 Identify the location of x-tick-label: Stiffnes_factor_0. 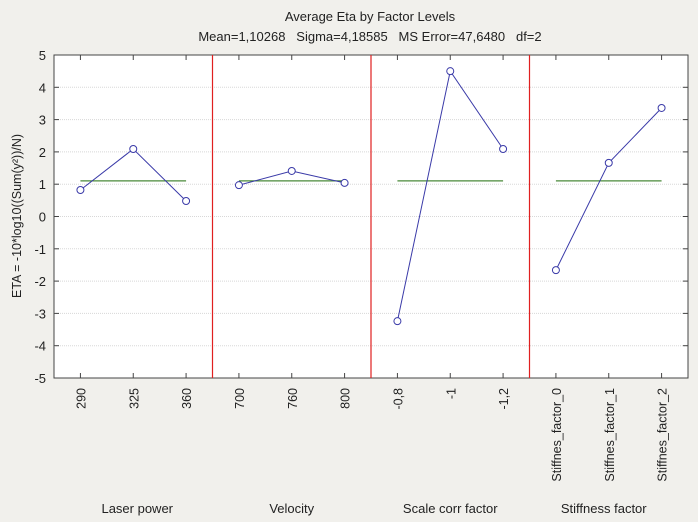
(557, 435).